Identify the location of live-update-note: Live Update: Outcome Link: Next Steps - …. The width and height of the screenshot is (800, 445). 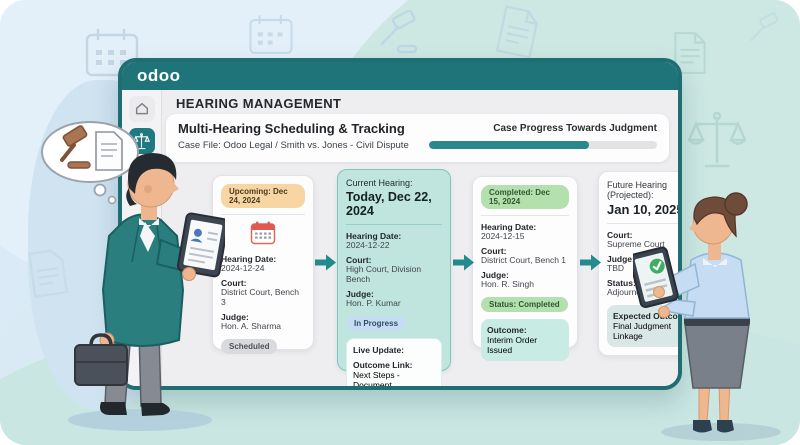
(394, 363).